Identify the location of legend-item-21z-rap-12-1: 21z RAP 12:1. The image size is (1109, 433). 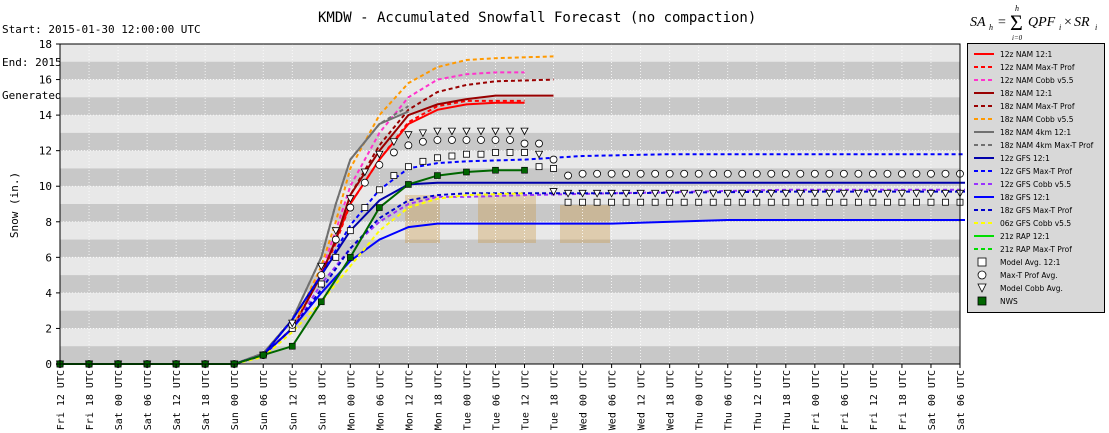
(1038, 236).